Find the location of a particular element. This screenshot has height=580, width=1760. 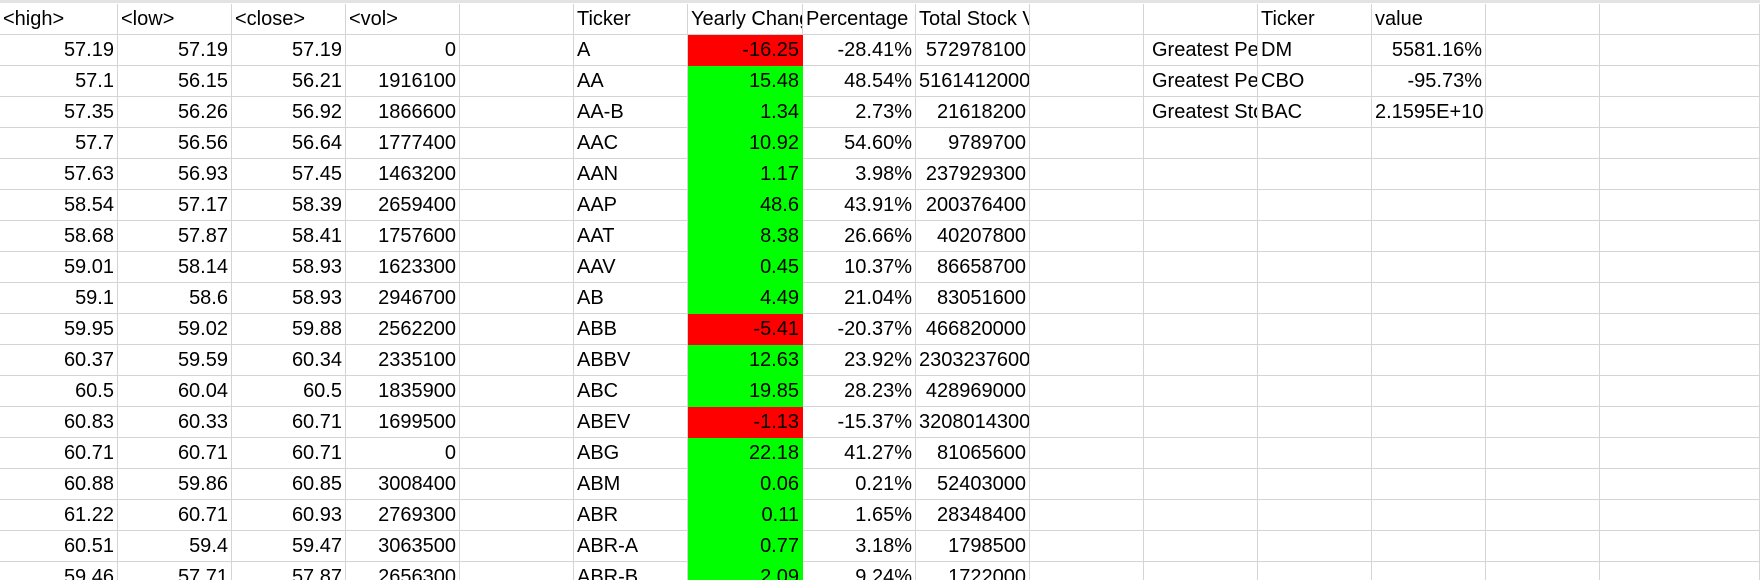

high-cell: 60.37 is located at coordinates (59, 360).